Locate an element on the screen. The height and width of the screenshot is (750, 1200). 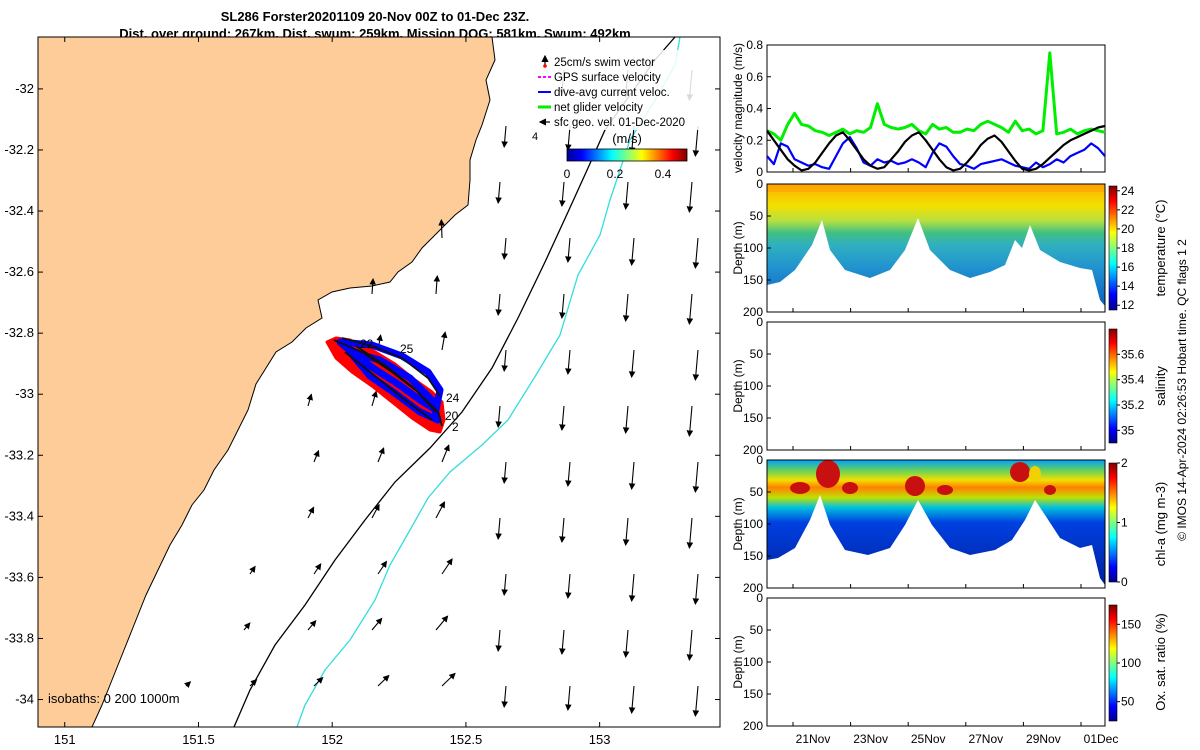
cbar-tick: 14 is located at coordinates (1126, 286).